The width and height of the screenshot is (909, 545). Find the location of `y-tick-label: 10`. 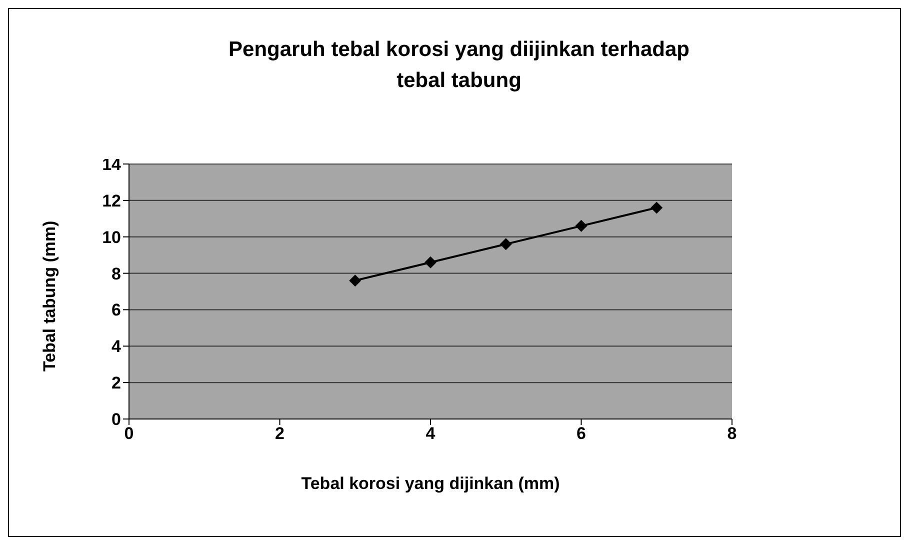

y-tick-label: 10 is located at coordinates (111, 237).